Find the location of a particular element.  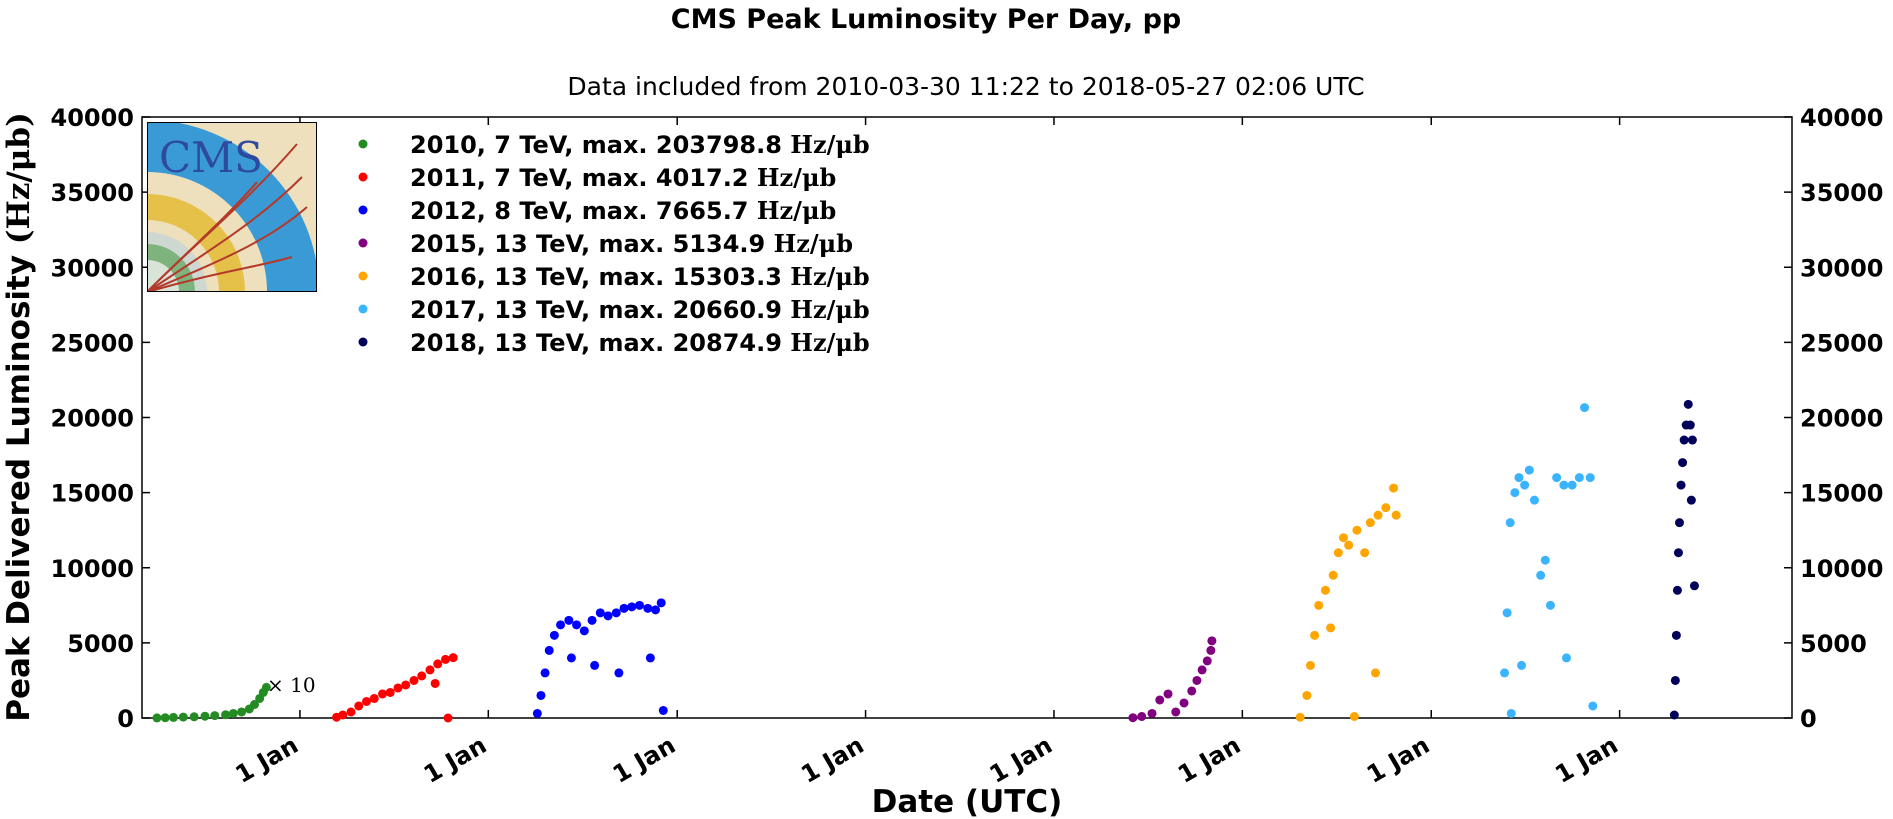

legend-entry: 2011, 7 TeV, max. 4017.2 Hz/μb is located at coordinates (623, 177).